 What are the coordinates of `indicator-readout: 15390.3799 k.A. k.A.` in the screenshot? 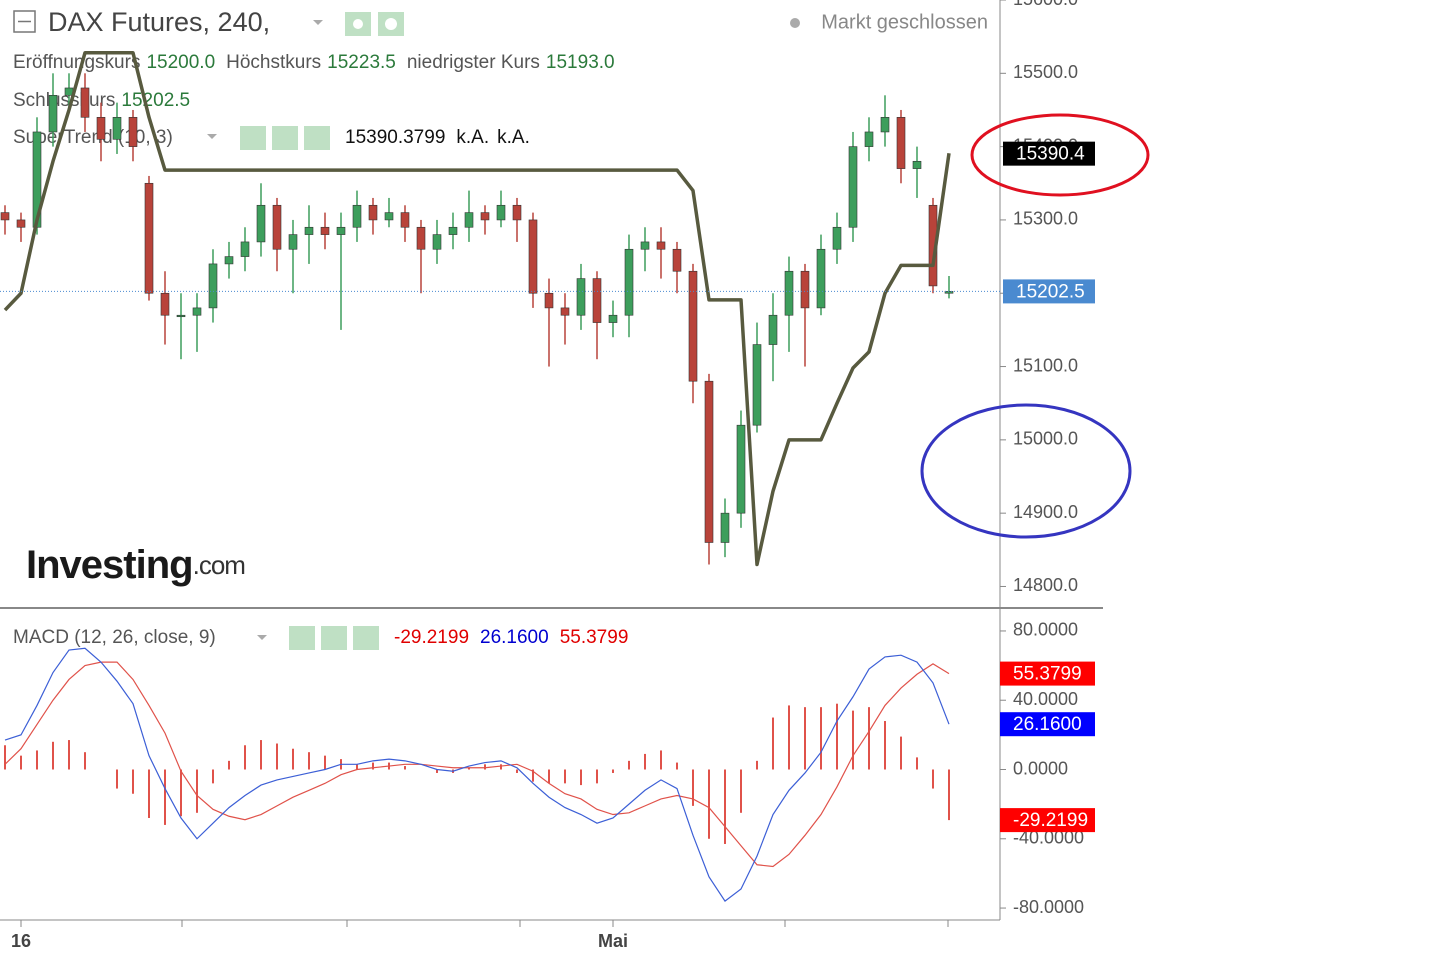 It's located at (437, 137).